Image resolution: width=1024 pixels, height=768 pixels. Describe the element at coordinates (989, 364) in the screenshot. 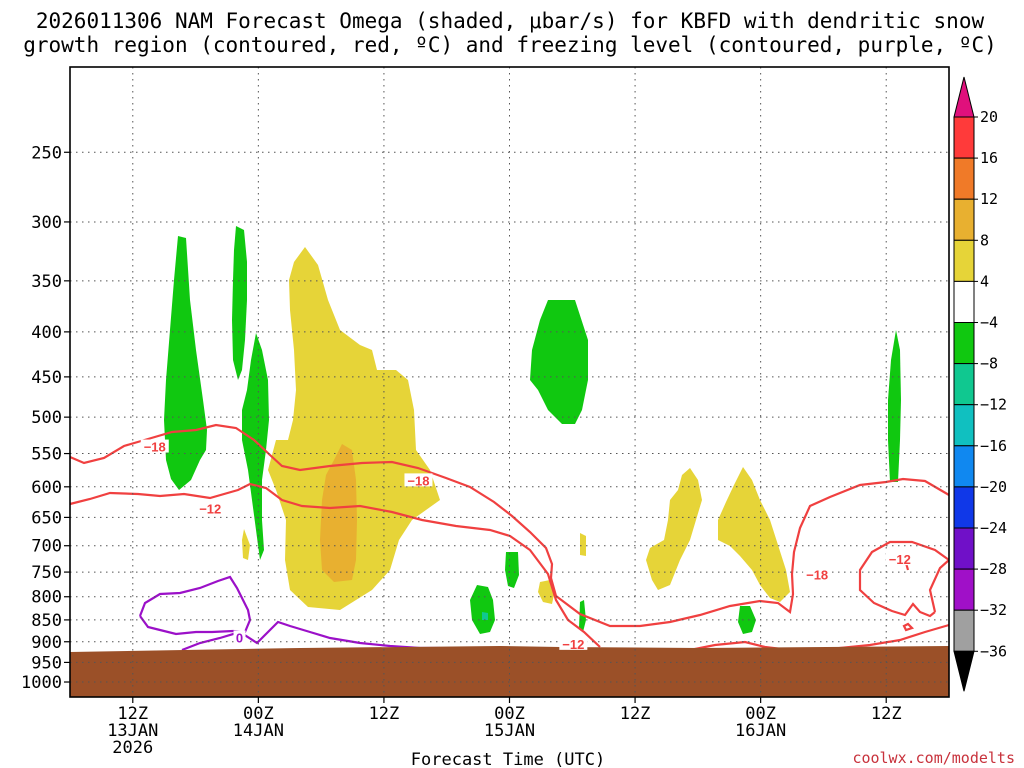

I see `colorbar-label-6: −8` at that location.